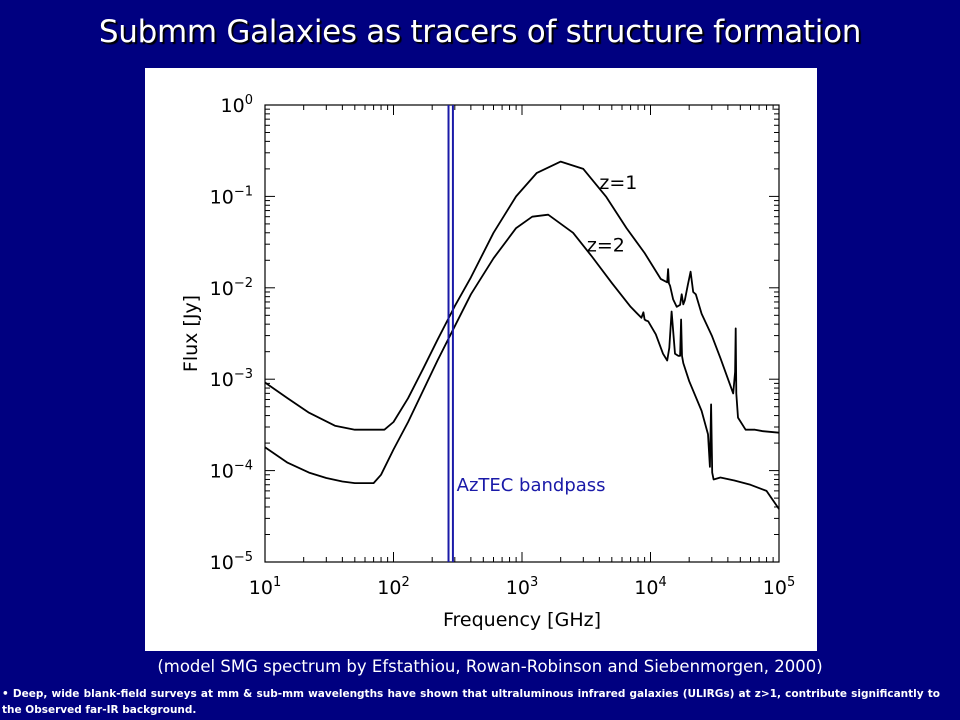 Image resolution: width=960 pixels, height=720 pixels. Describe the element at coordinates (779, 587) in the screenshot. I see `x-tick-label: 105` at that location.